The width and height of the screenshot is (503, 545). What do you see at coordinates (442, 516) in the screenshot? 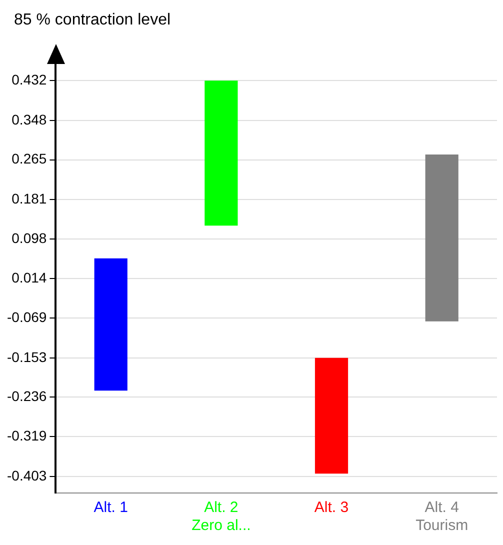
I see `x-tick-label: Alt. 4 Tourism` at bounding box center [442, 516].